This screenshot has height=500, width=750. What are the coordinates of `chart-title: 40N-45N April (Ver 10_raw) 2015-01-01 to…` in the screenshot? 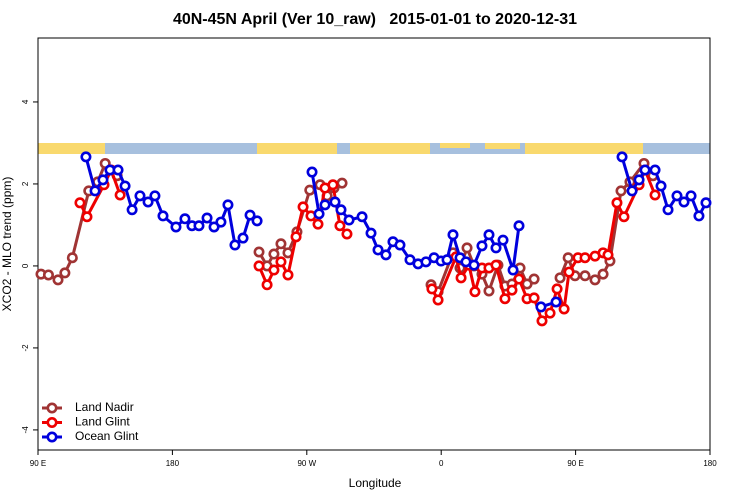 It's located at (375, 19).